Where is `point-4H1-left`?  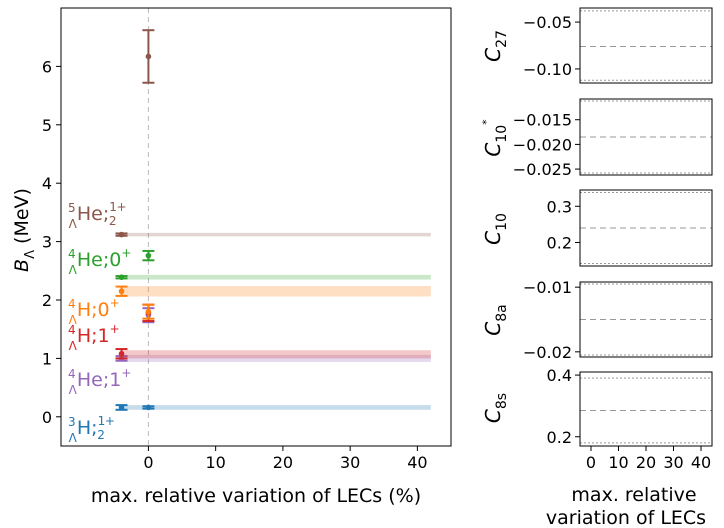
point-4H1-left is located at coordinates (121, 353).